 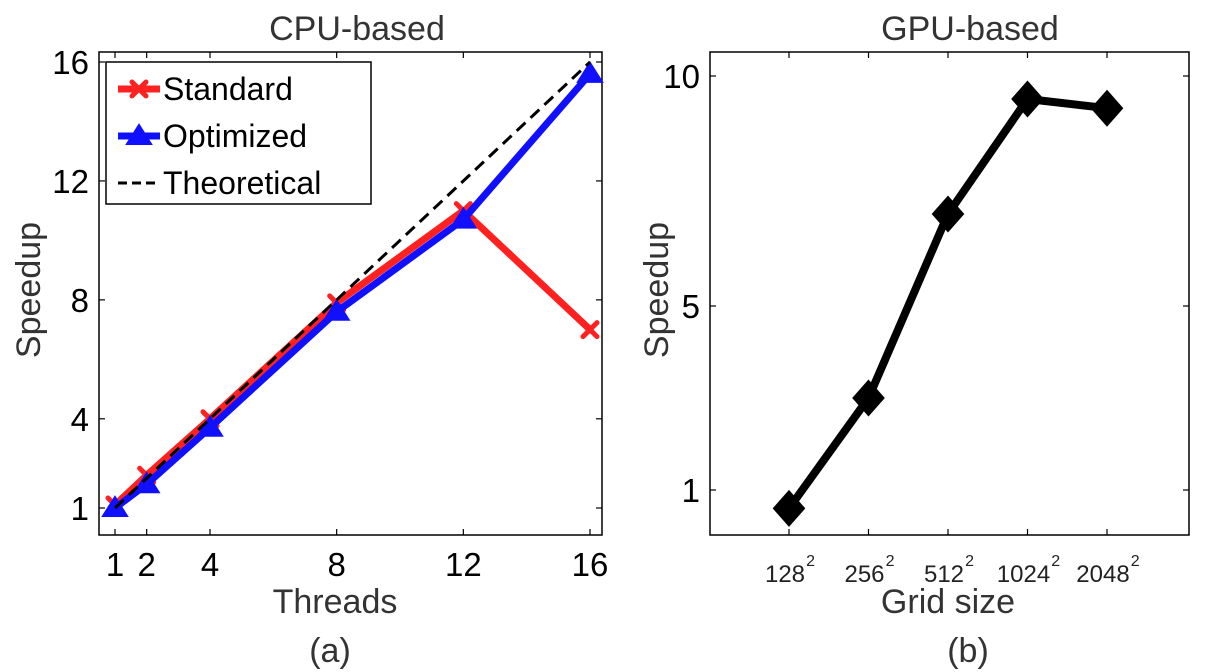 I want to click on panel-a-legend: Standard Optimized Theoretical, so click(x=238, y=133).